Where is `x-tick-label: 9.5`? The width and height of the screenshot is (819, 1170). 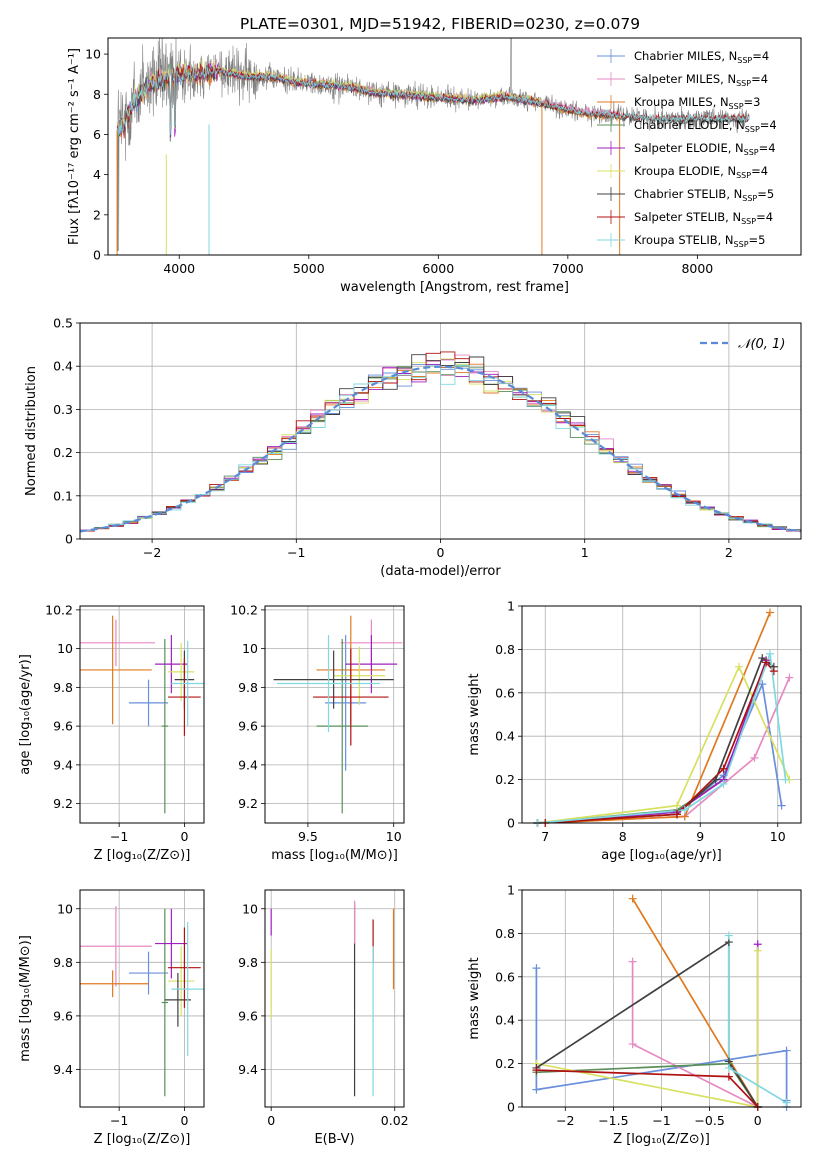
x-tick-label: 9.5 is located at coordinates (308, 836).